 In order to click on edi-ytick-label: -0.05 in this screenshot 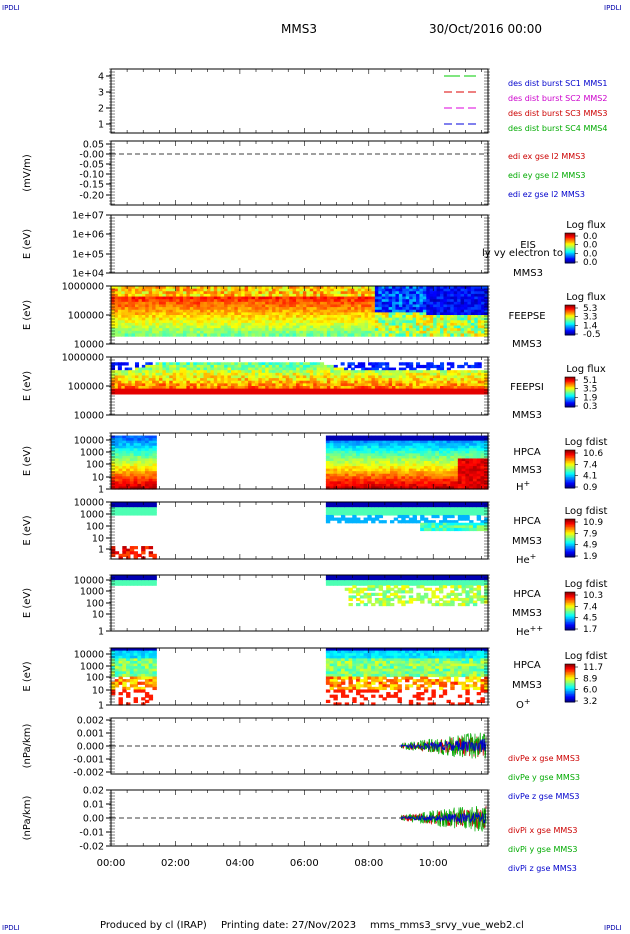, I will do `click(91, 165)`.